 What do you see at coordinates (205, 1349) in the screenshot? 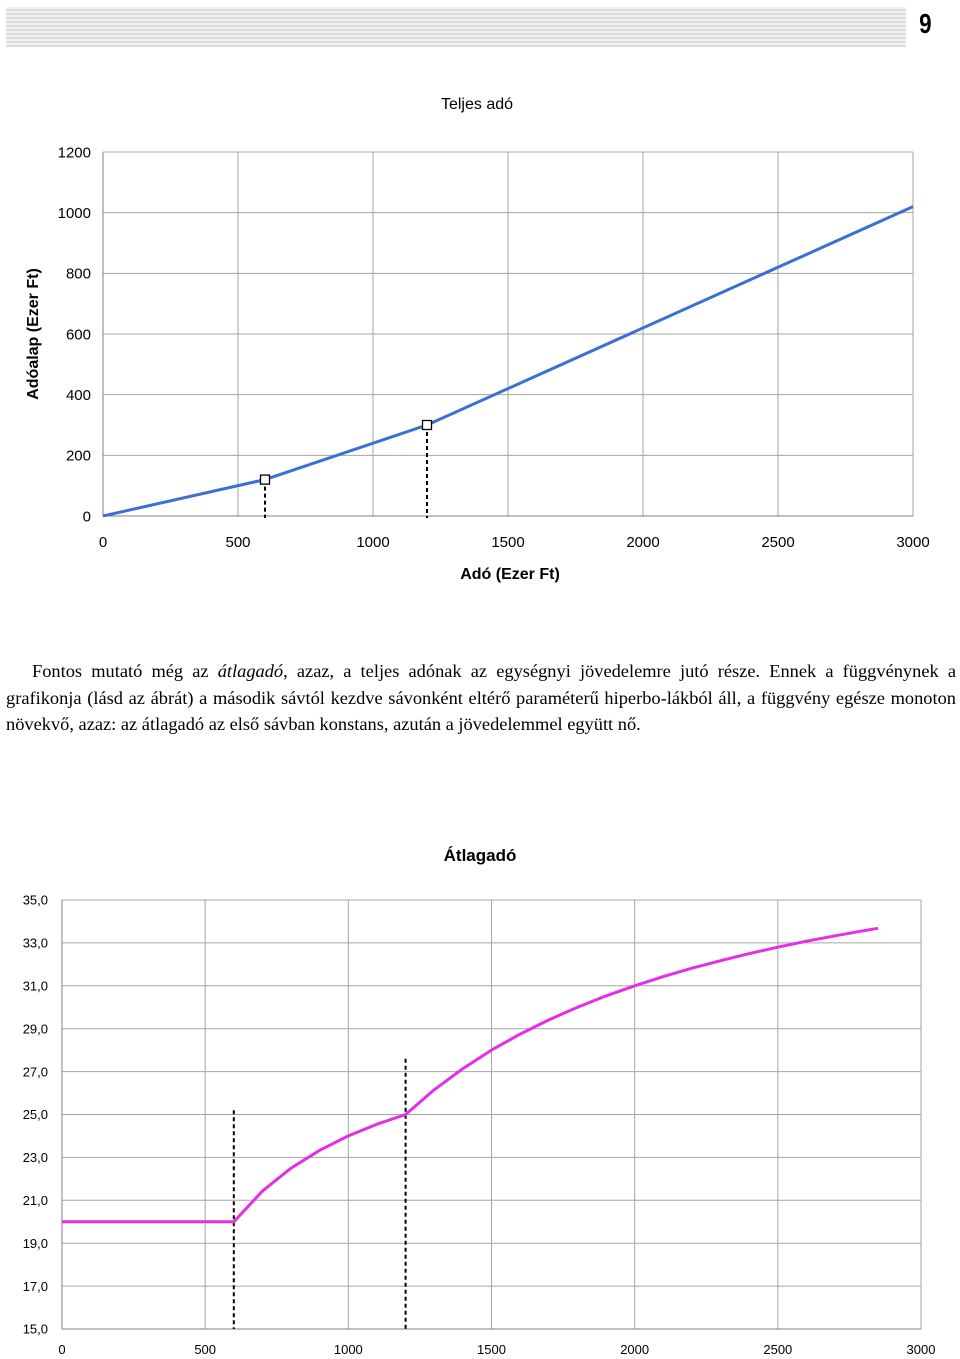
I see `average-tax-chart-x-tick-label: 500` at bounding box center [205, 1349].